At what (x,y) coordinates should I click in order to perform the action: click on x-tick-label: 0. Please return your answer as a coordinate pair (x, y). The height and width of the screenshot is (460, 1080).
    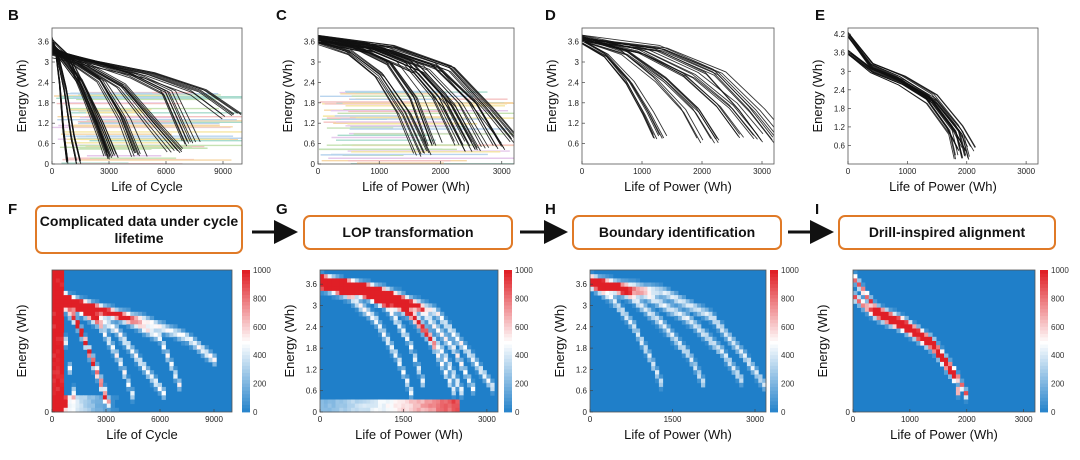
    Looking at the image, I should click on (52, 171).